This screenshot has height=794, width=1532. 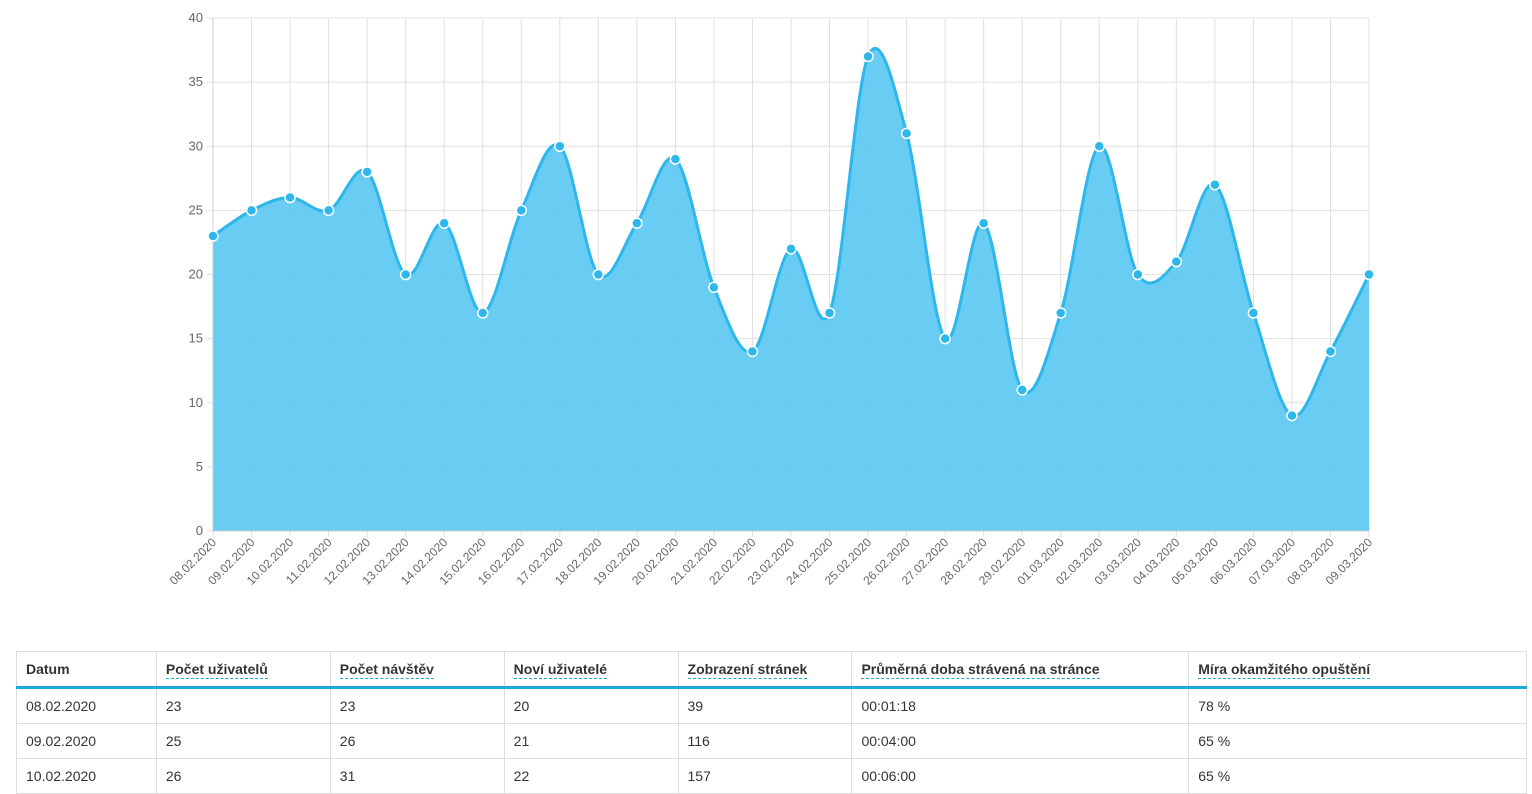 I want to click on table-cell: 20, so click(x=591, y=705).